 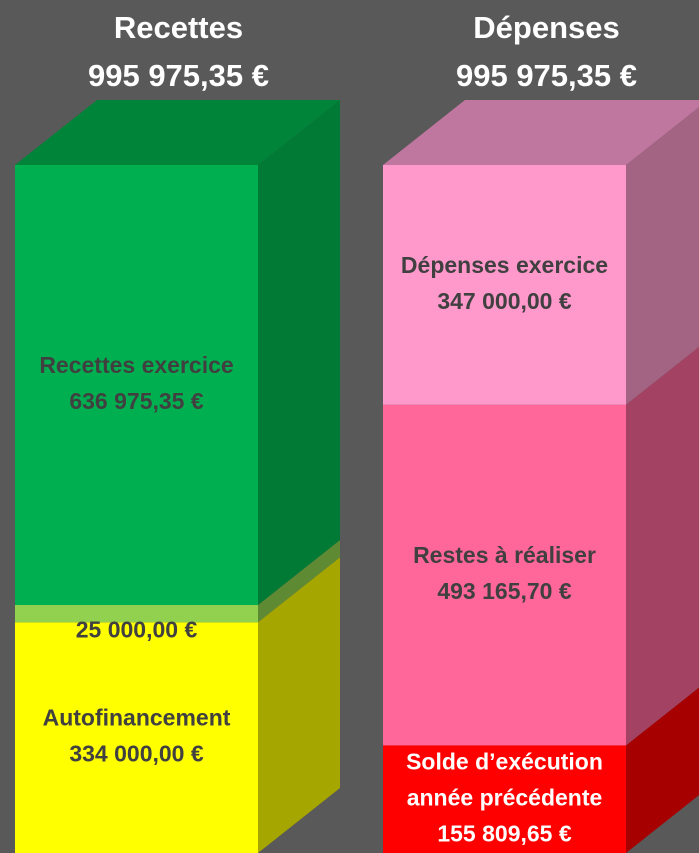 What do you see at coordinates (136, 401) in the screenshot?
I see `segment-value: 636 975,35 €` at bounding box center [136, 401].